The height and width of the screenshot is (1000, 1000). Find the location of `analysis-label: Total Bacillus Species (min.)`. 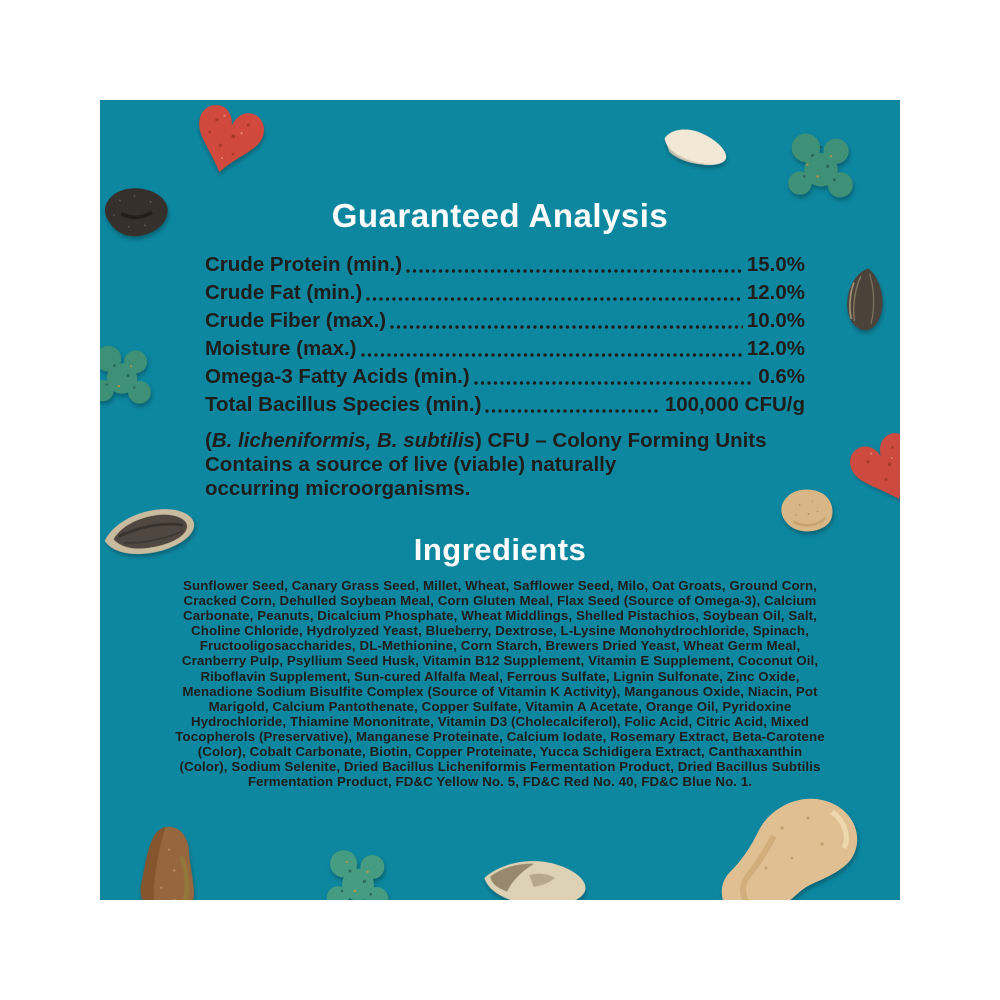

analysis-label: Total Bacillus Species (min.) is located at coordinates (343, 404).